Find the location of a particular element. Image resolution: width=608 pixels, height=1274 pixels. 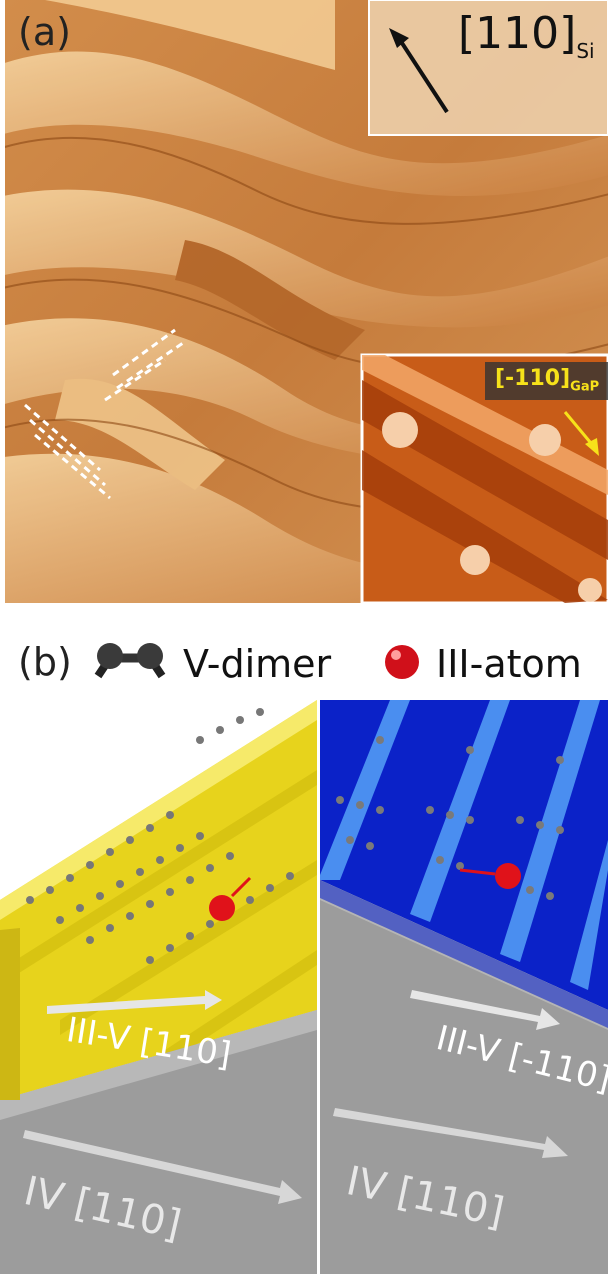

panel-a-label: (a) is located at coordinates (44, 32).